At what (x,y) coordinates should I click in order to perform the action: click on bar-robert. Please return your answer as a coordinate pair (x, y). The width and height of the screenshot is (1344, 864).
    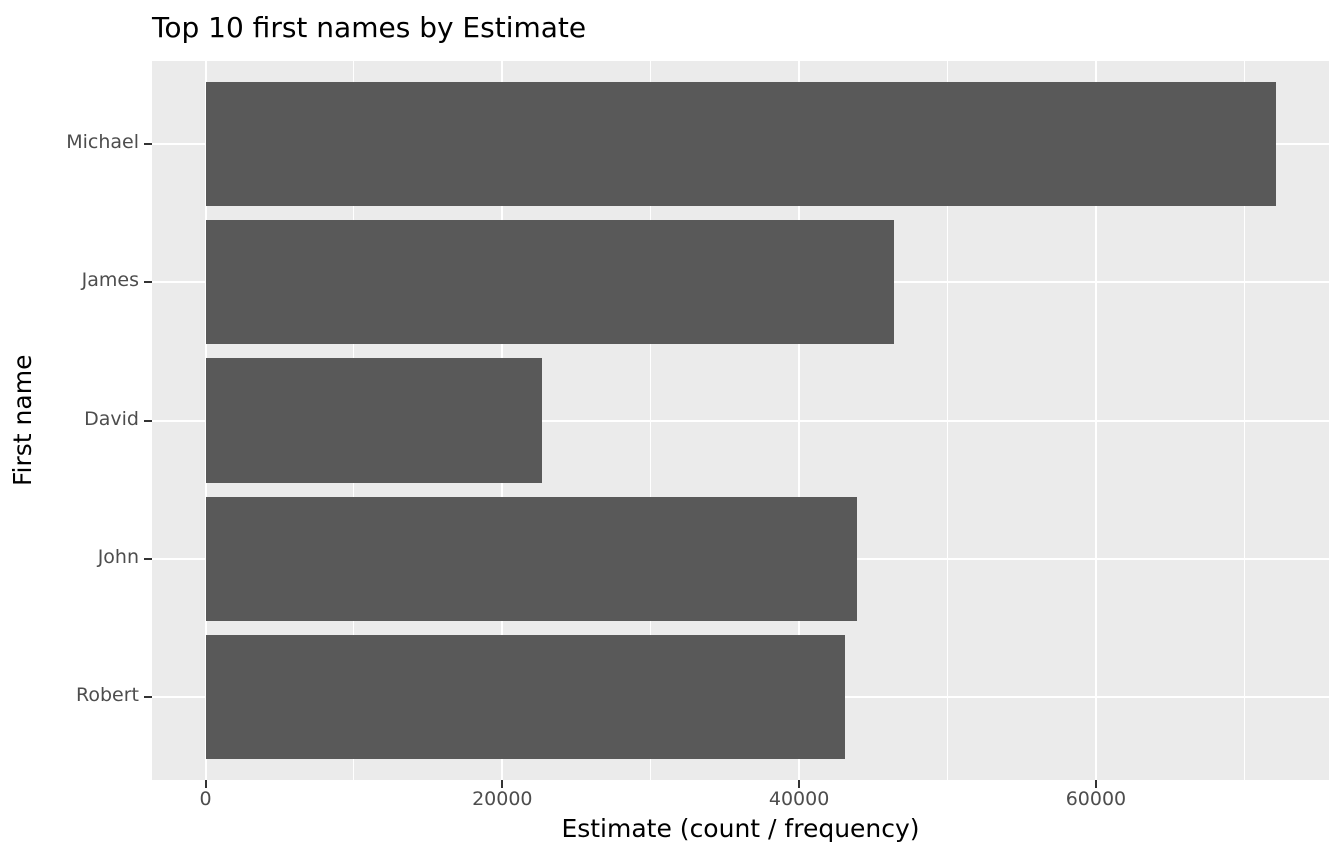
    Looking at the image, I should click on (525, 697).